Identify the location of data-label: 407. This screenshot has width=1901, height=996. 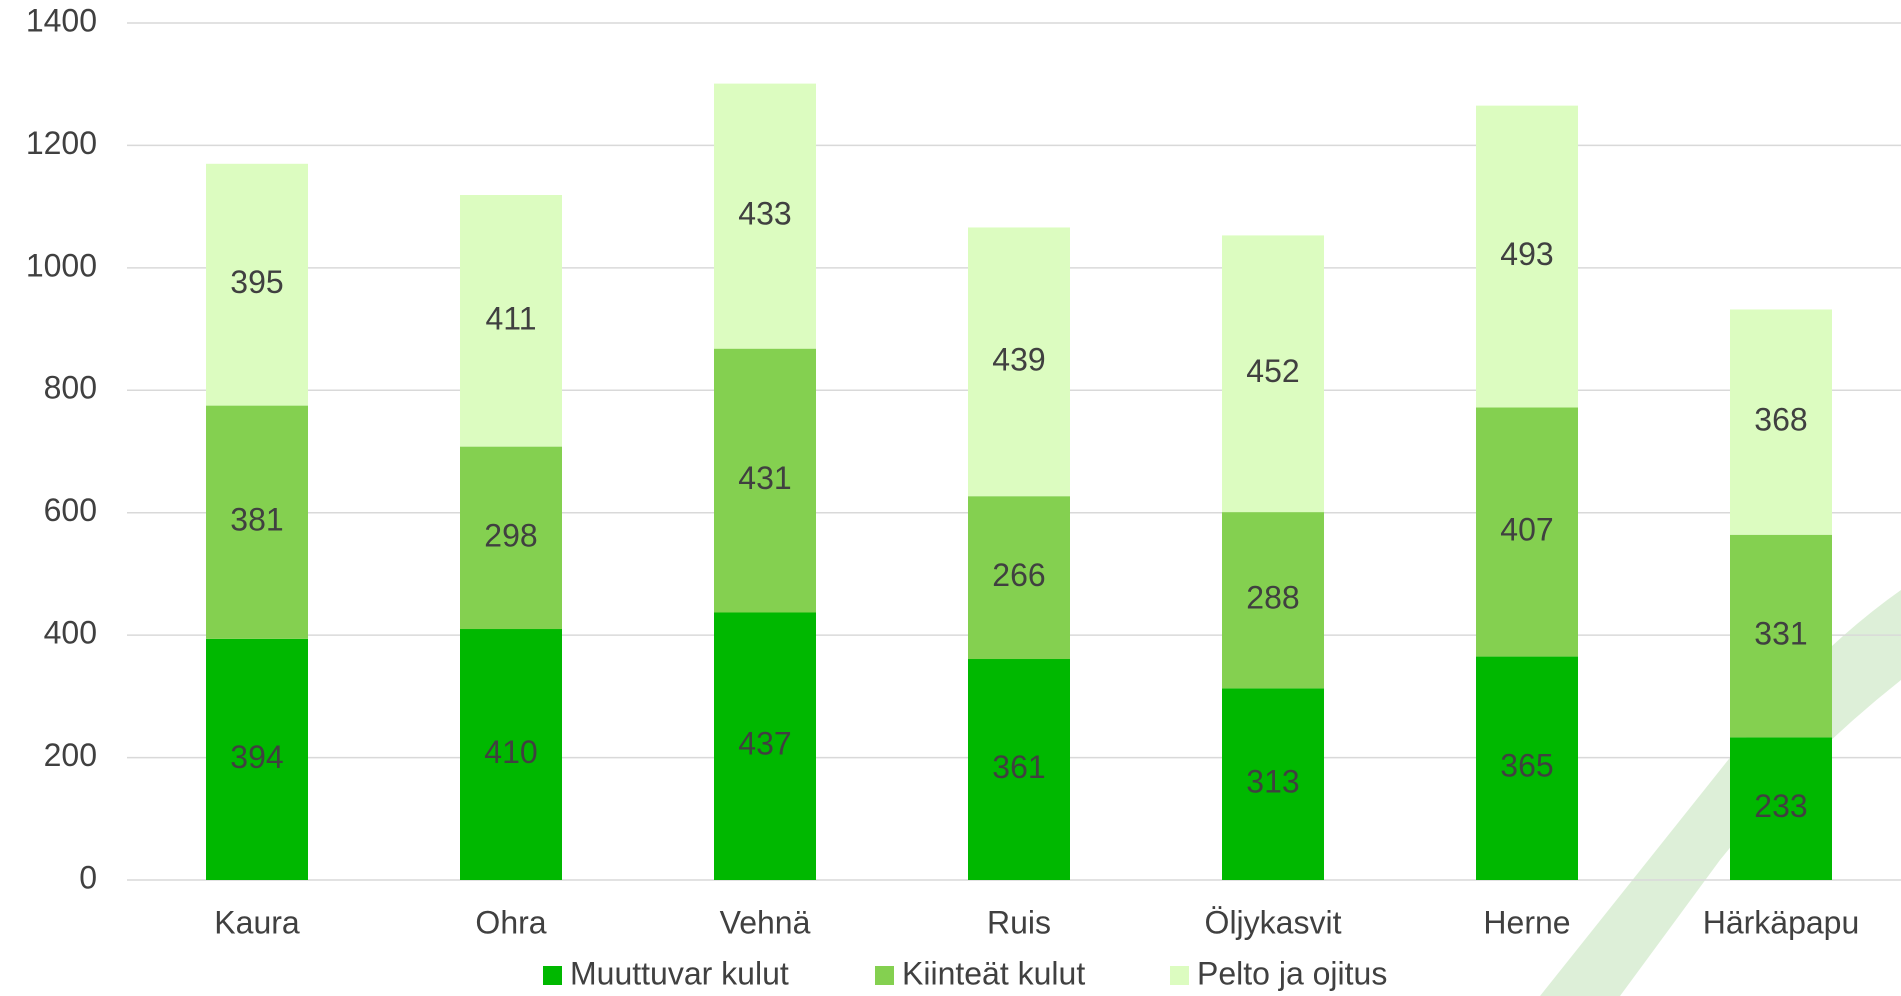
(1526, 529).